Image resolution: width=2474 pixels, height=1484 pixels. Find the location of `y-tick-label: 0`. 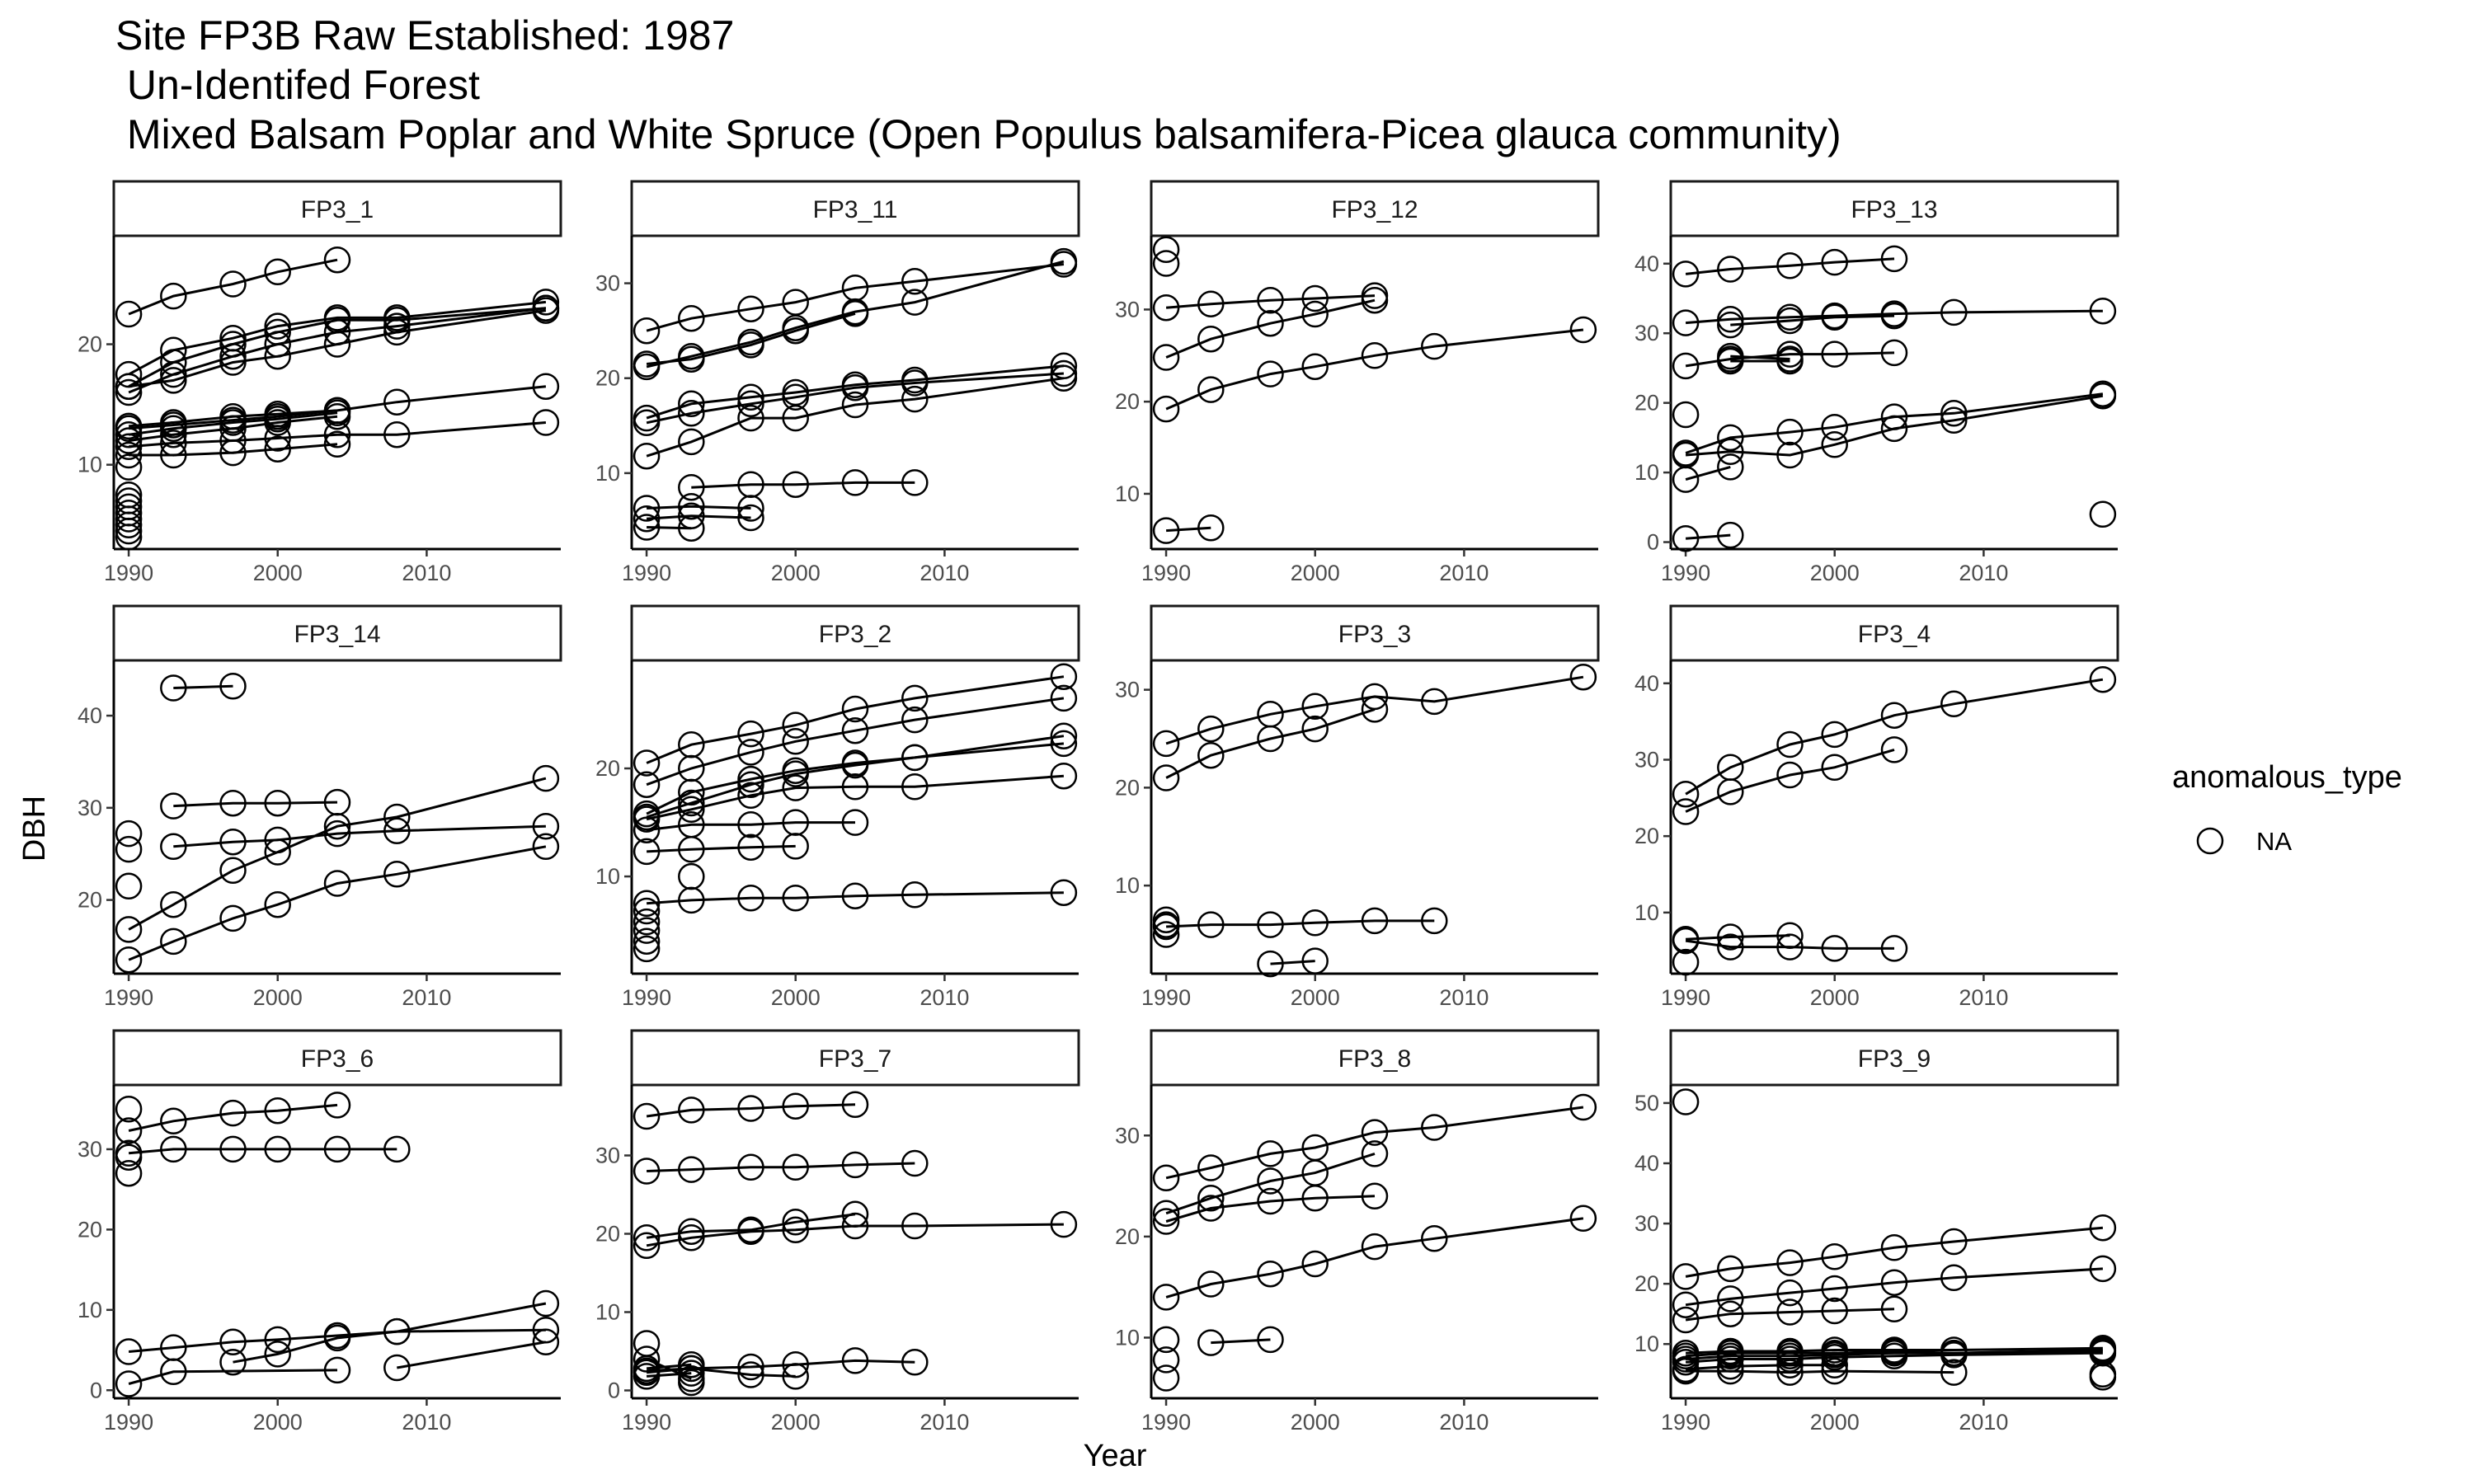

y-tick-label: 0 is located at coordinates (614, 1390).